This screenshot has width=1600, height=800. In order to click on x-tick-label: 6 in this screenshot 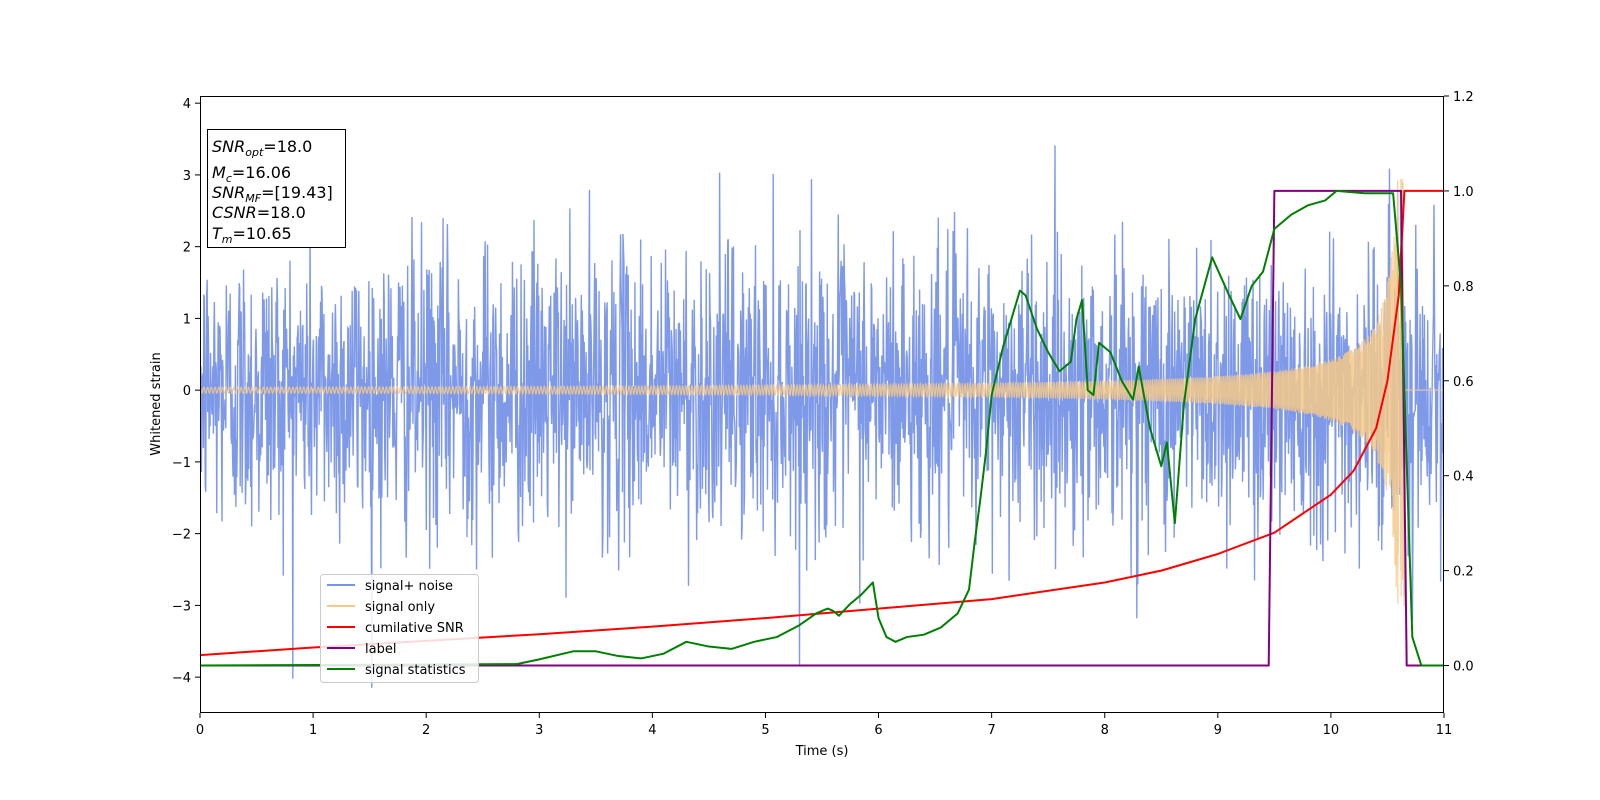, I will do `click(878, 730)`.